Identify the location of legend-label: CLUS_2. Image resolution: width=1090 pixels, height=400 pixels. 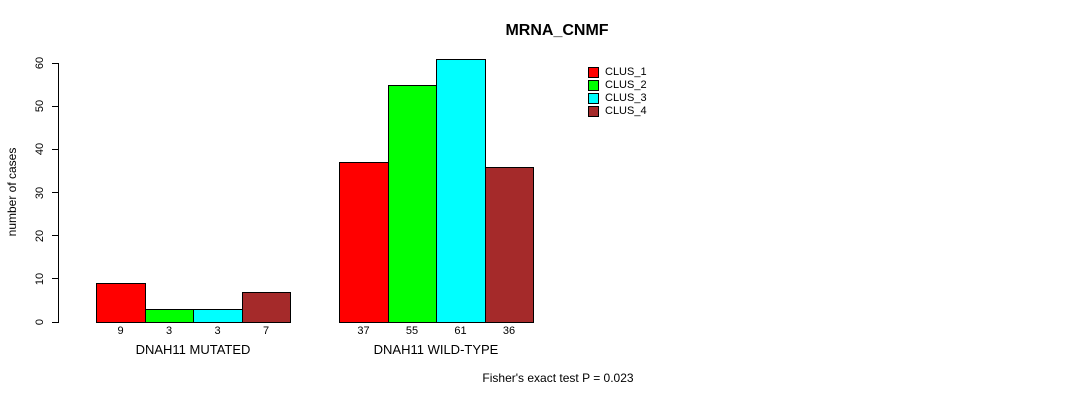
(626, 85).